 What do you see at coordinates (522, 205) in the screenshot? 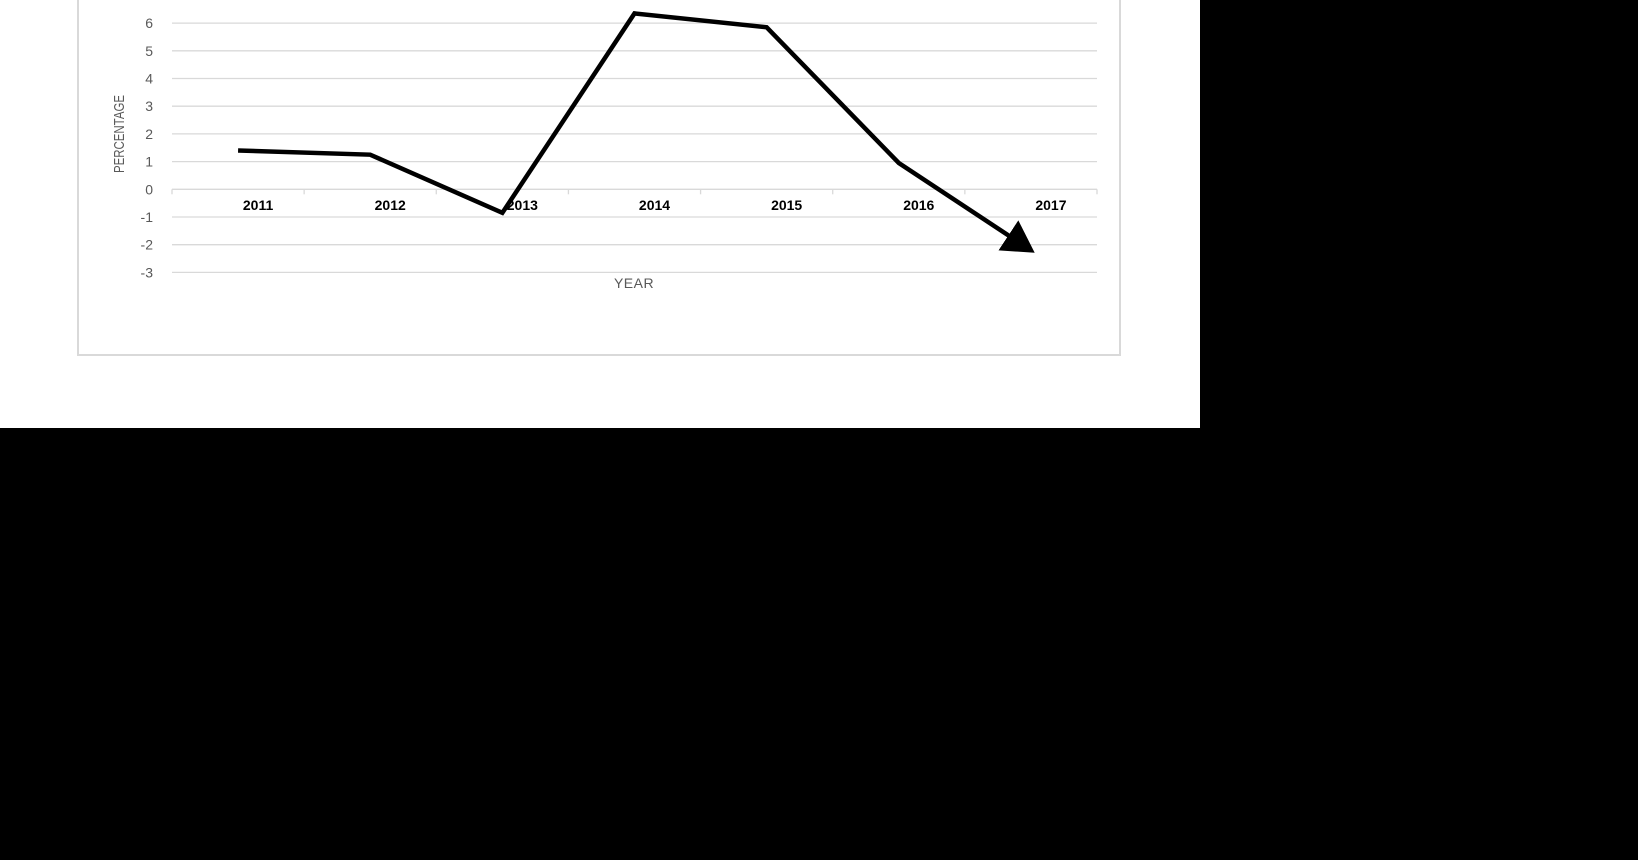
I see `x-tick-label: 2013` at bounding box center [522, 205].